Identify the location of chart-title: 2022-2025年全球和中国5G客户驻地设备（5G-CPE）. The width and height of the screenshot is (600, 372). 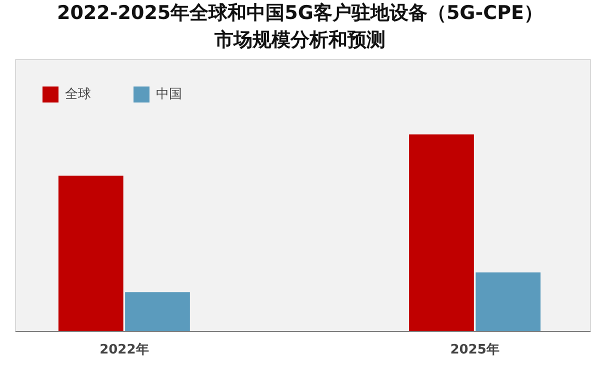
(299, 13).